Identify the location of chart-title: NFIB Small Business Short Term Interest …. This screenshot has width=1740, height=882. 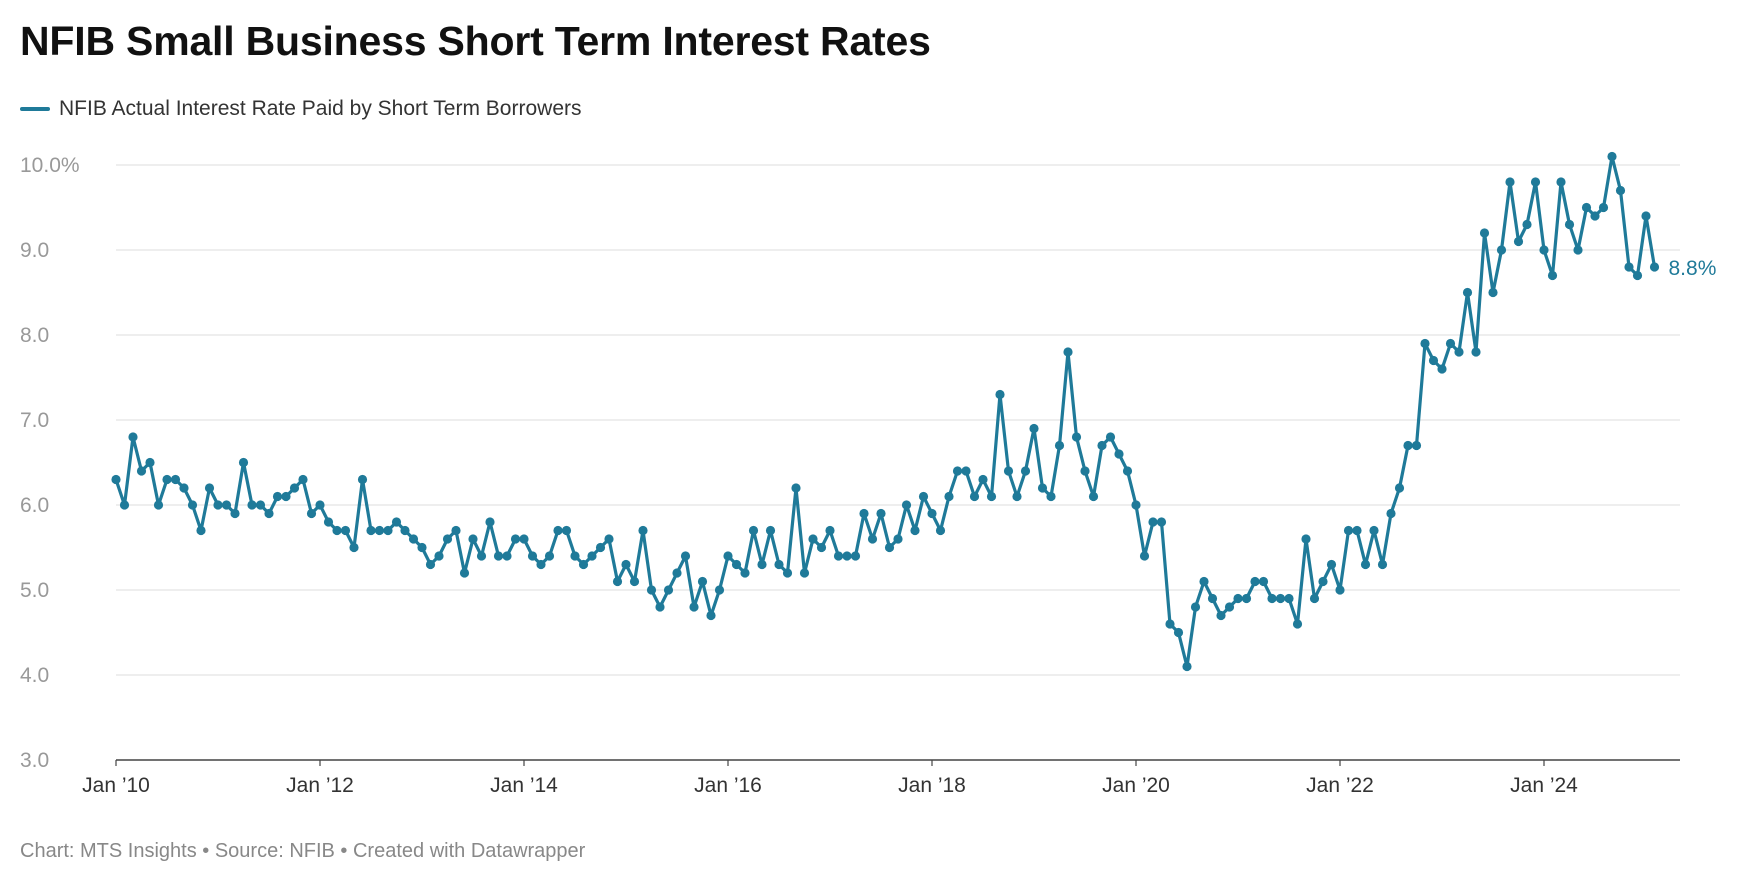
(475, 41).